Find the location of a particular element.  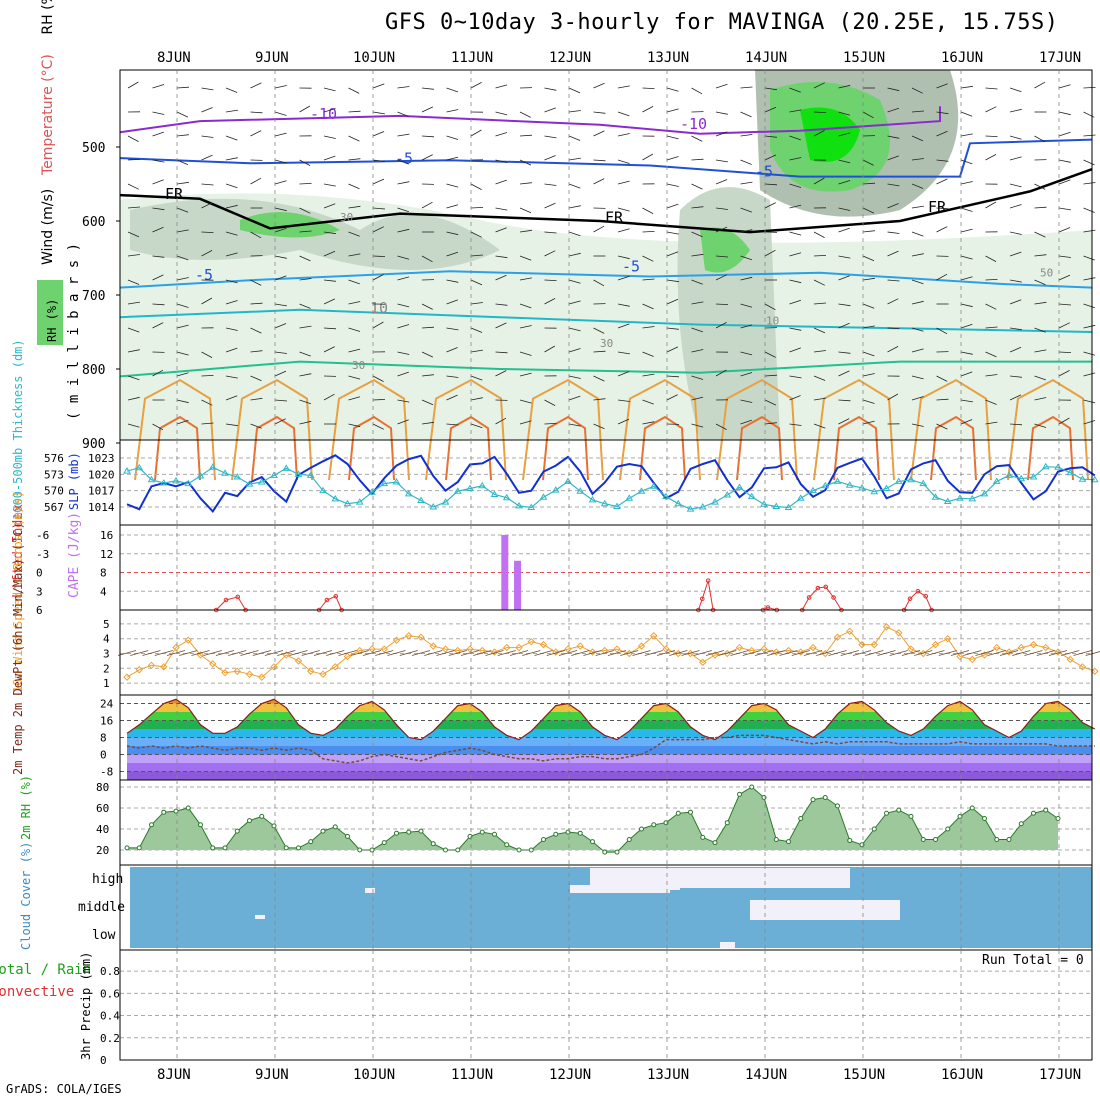

temp-axis-label: 2m Temp 2m DewPt (6hr Min/Max) (°C) is located at coordinates (18, 648).